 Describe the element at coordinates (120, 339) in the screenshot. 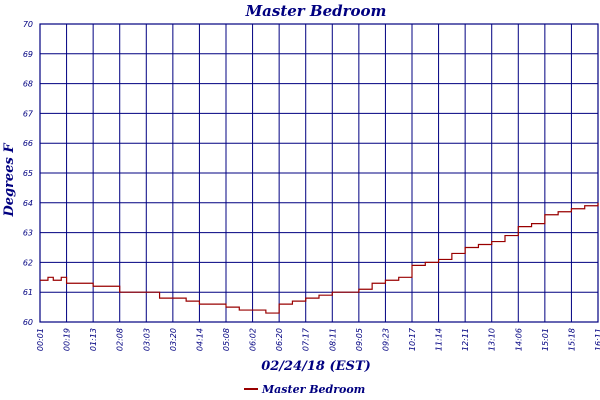

I see `x-tick-label: 02:08` at that location.